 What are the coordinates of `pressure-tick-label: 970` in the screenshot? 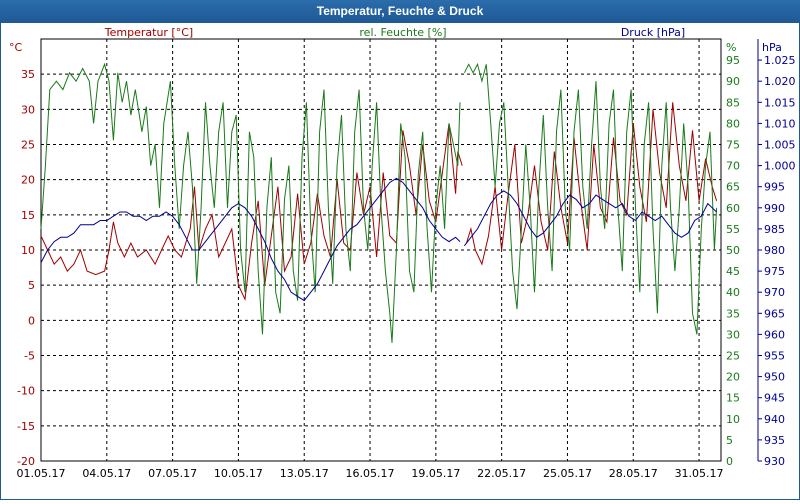 It's located at (774, 292).